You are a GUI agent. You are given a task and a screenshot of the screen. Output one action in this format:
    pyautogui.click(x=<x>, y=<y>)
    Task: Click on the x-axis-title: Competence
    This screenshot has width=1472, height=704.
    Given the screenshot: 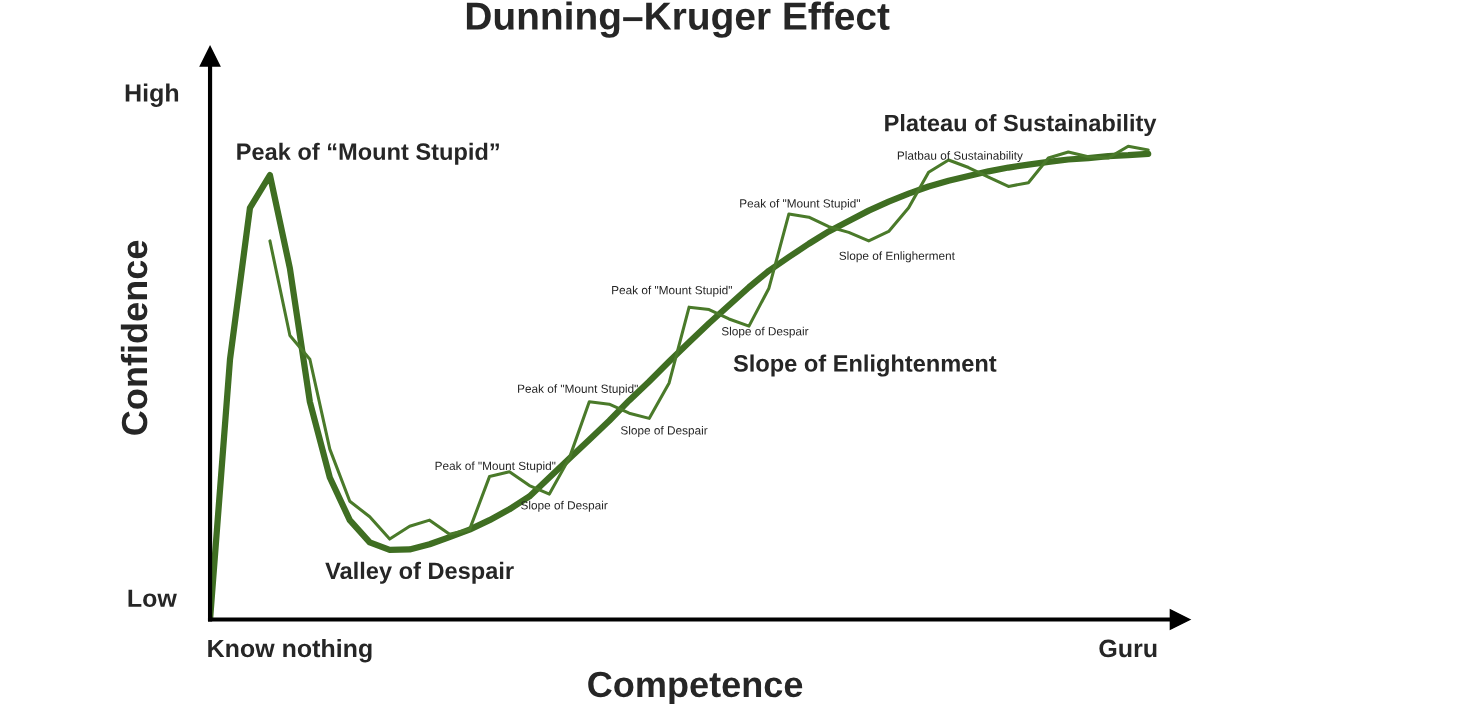 What is the action you would take?
    pyautogui.click(x=695, y=687)
    